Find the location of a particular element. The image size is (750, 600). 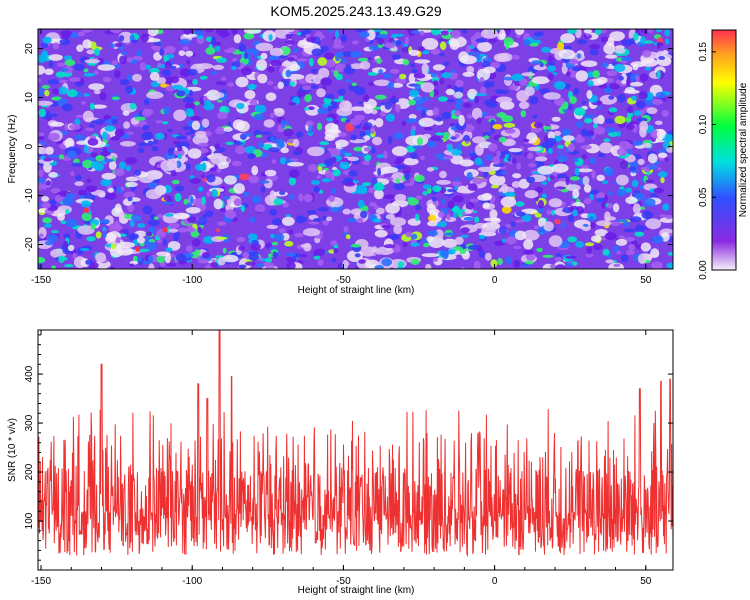

snr-y-tick-label: 400 is located at coordinates (29, 373).